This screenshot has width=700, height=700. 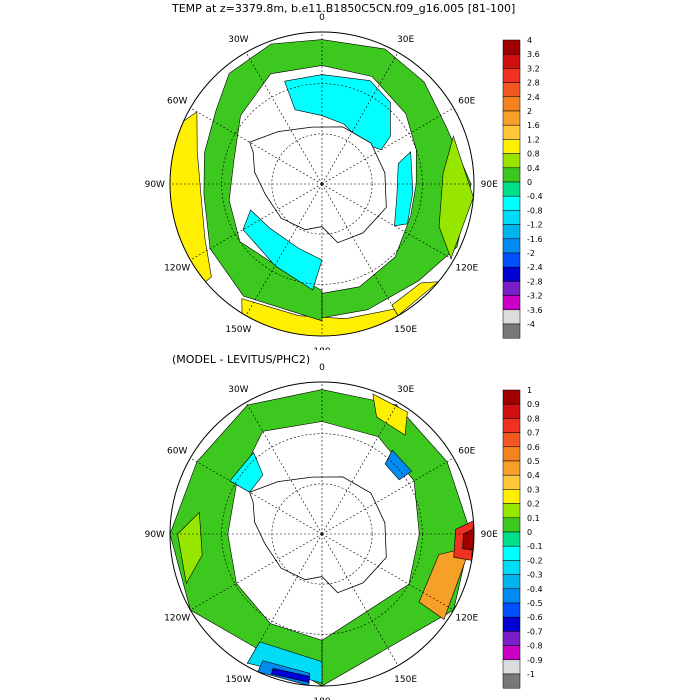 What do you see at coordinates (533, 418) in the screenshot?
I see `colorbar-label: 0.8` at bounding box center [533, 418].